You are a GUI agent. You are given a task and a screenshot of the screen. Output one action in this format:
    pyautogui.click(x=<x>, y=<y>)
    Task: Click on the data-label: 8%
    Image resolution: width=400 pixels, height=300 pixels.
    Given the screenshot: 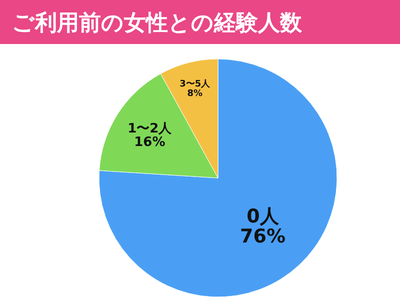 What is the action you would take?
    pyautogui.click(x=195, y=93)
    